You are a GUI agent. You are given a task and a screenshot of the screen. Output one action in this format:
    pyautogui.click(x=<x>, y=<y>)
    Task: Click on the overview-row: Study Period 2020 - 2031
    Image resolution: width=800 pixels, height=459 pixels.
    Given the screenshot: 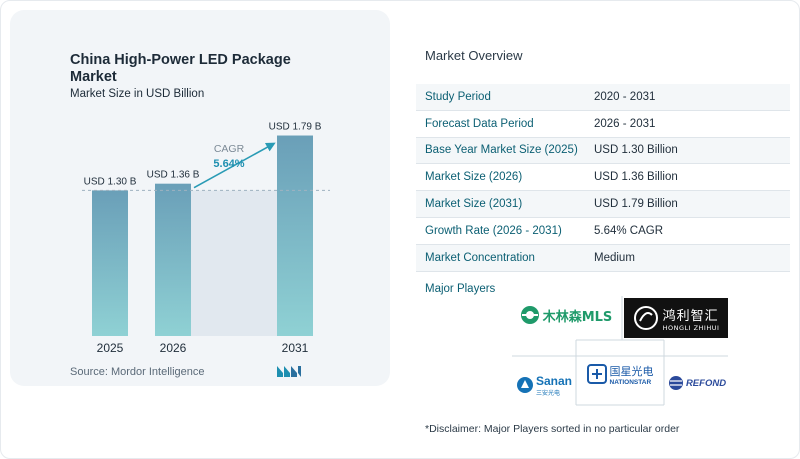 What is the action you would take?
    pyautogui.click(x=603, y=97)
    